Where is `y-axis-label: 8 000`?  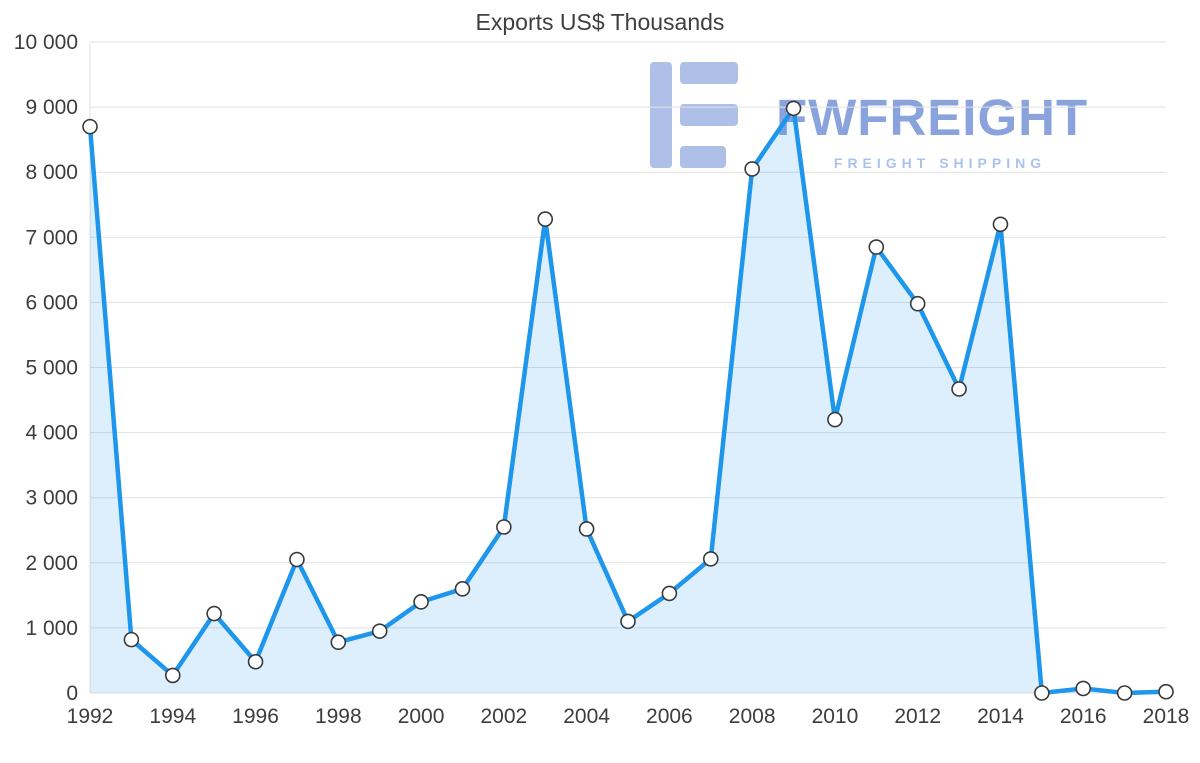
y-axis-label: 8 000 is located at coordinates (51, 172).